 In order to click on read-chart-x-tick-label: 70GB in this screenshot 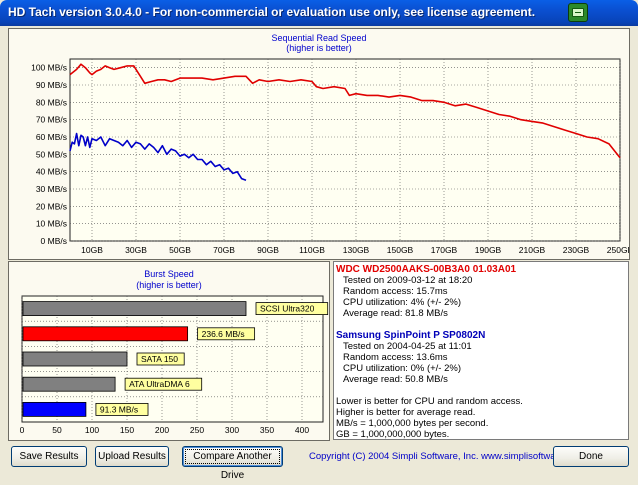, I will do `click(224, 250)`.